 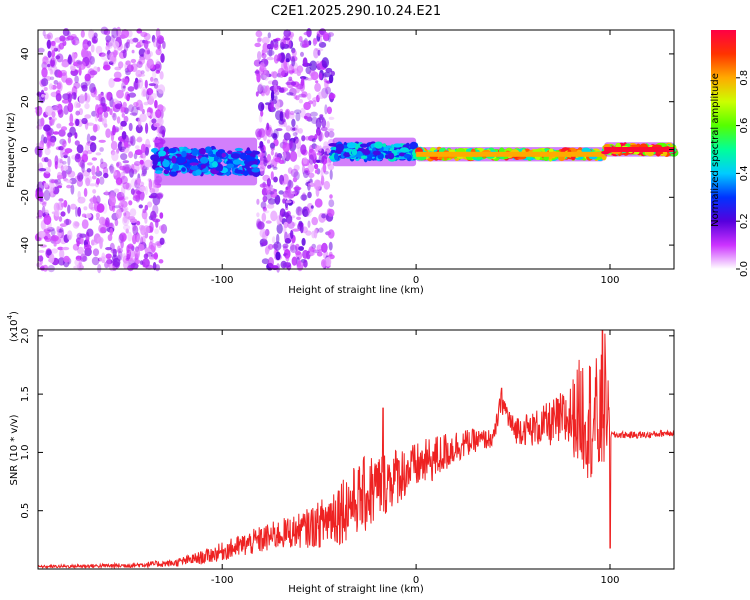 I want to click on colorbar-tick-label: 0.6, so click(x=744, y=126).